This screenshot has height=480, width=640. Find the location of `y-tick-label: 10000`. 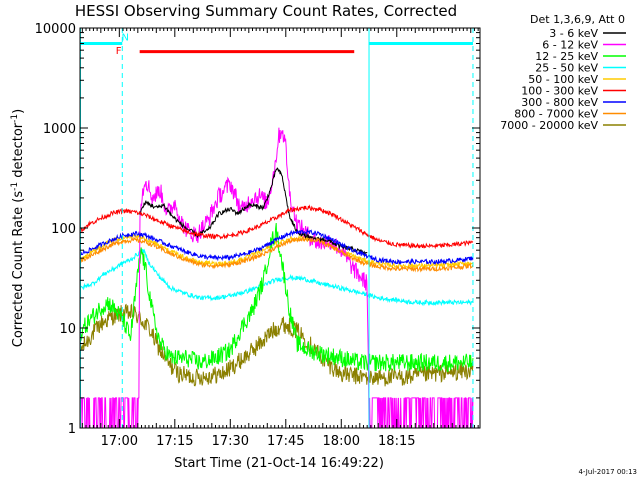

y-tick-label: 10000 is located at coordinates (55, 29).